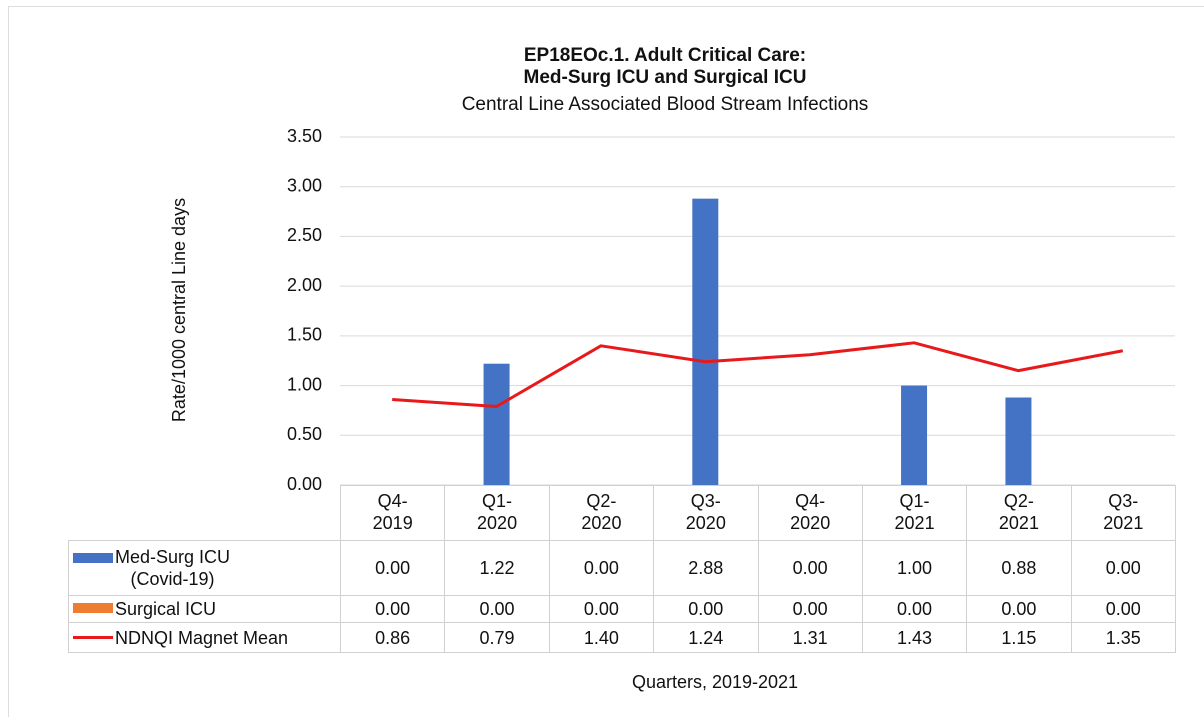  Describe the element at coordinates (1019, 637) in the screenshot. I see `data-label: 1.15` at that location.